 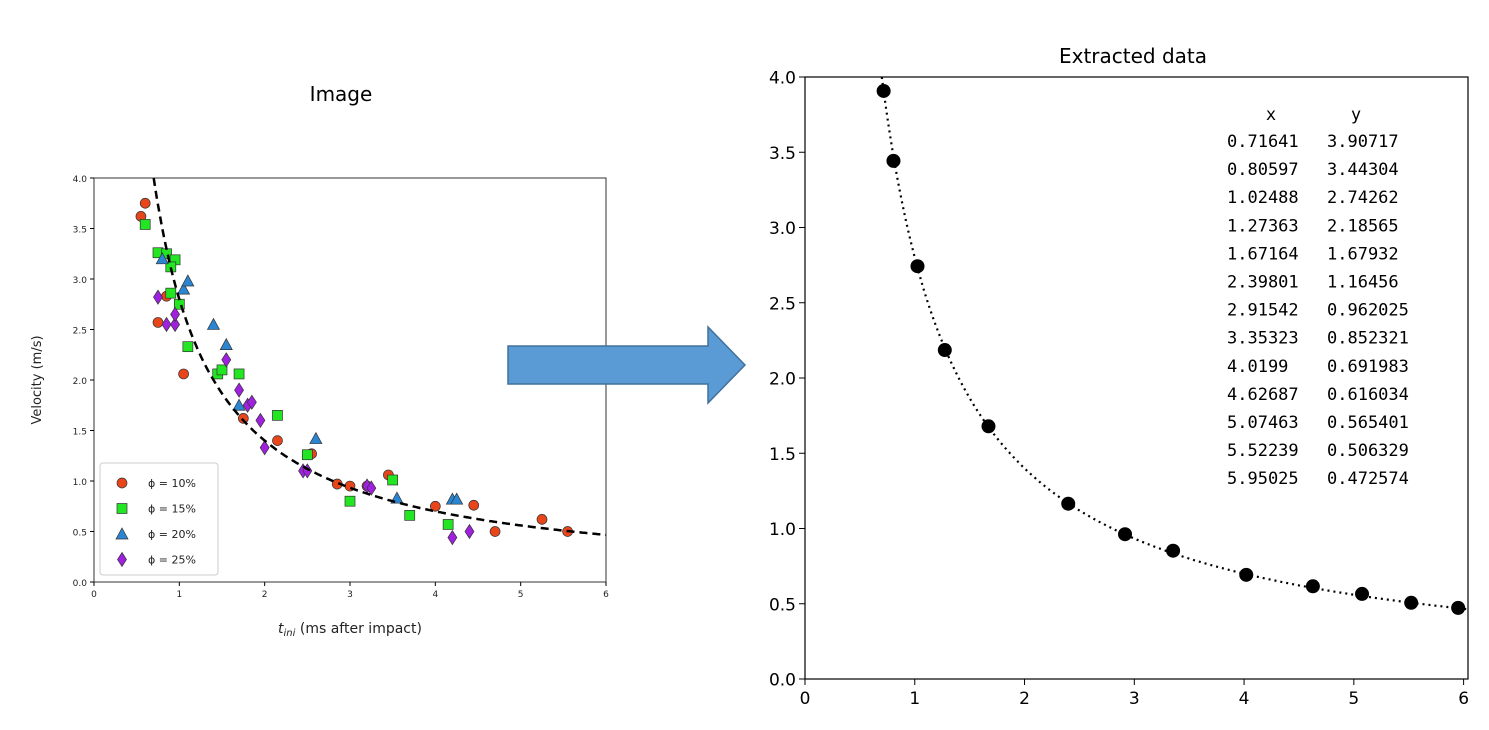 What do you see at coordinates (172, 560) in the screenshot?
I see `legend-label: ϕ = 25%` at bounding box center [172, 560].